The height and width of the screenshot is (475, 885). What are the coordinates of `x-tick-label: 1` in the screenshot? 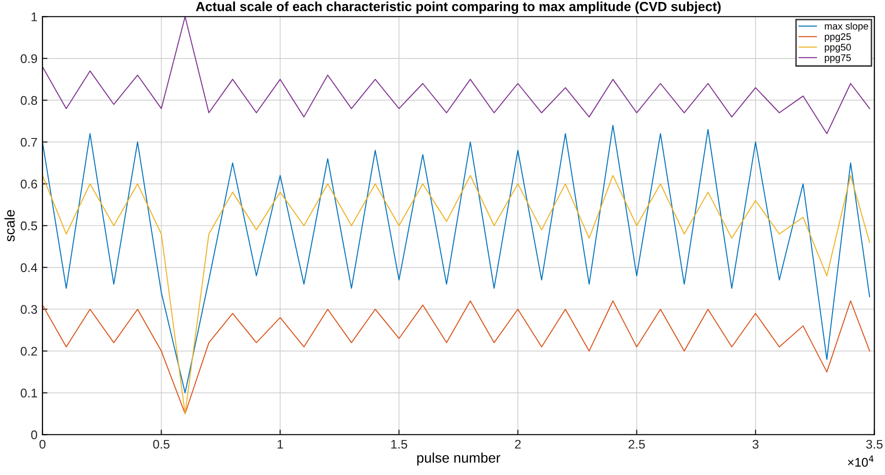 It's located at (281, 444).